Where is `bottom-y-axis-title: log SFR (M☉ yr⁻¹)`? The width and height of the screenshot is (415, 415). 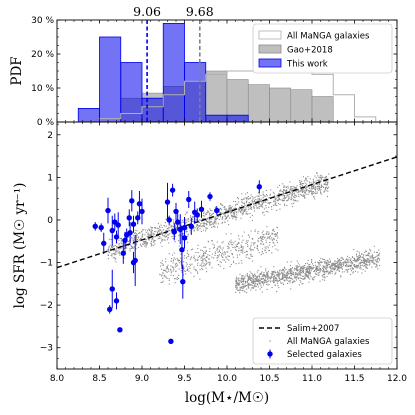 bottom-y-axis-title: log SFR (M☉ yr⁻¹) is located at coordinates (20, 246).